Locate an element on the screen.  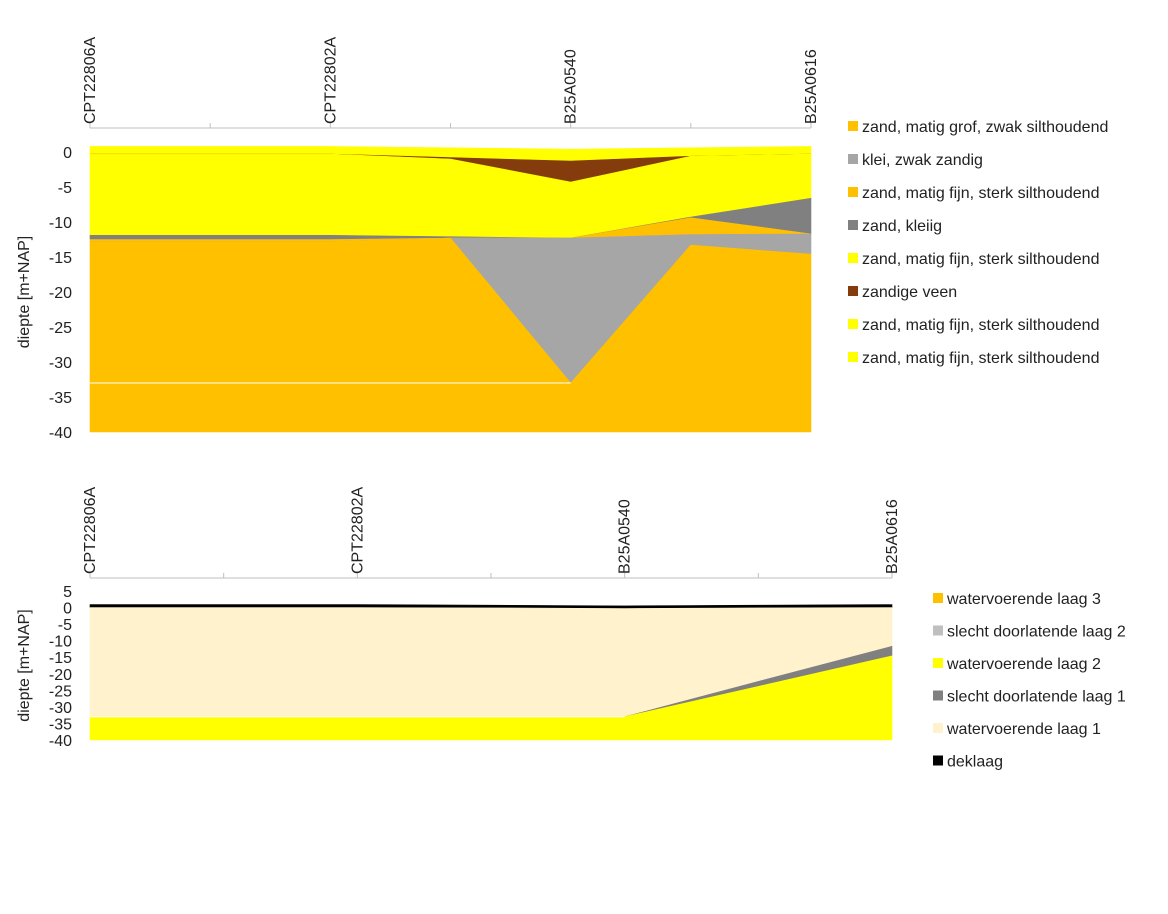
legend-label: zandige veen is located at coordinates (909, 292).